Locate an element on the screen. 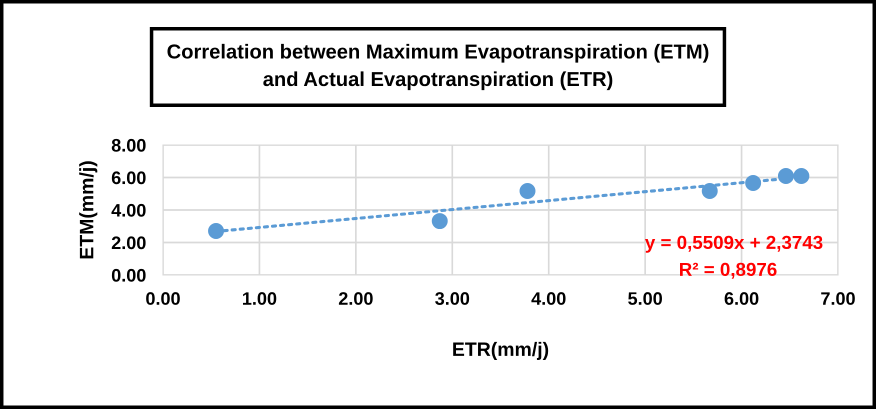 The width and height of the screenshot is (876, 409). y-tick-label: 2.00 is located at coordinates (129, 243).